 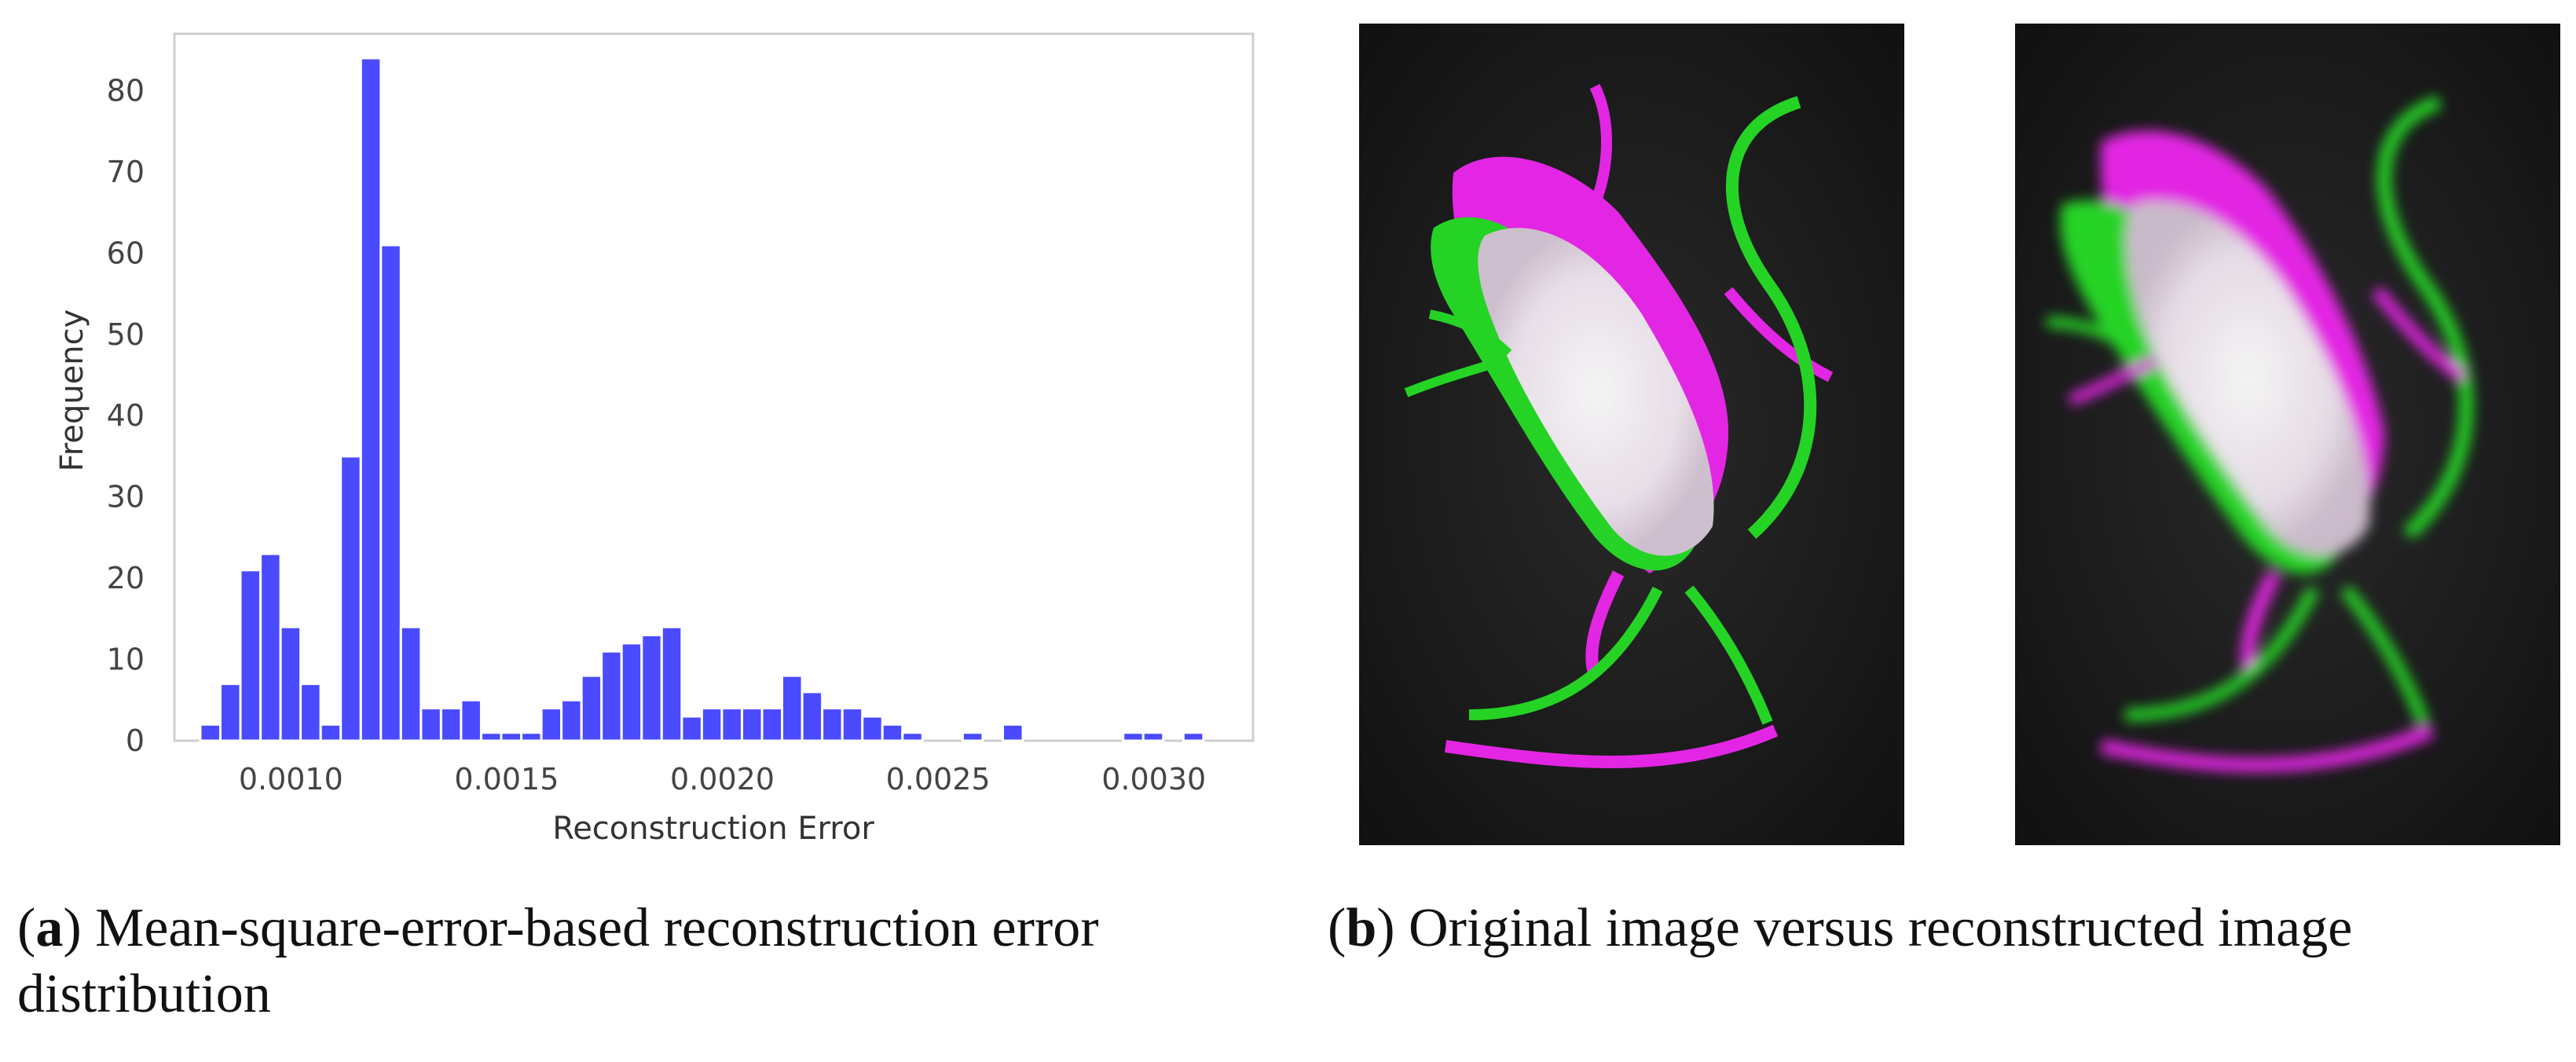 I want to click on caption-a-tag: a, so click(x=49, y=928).